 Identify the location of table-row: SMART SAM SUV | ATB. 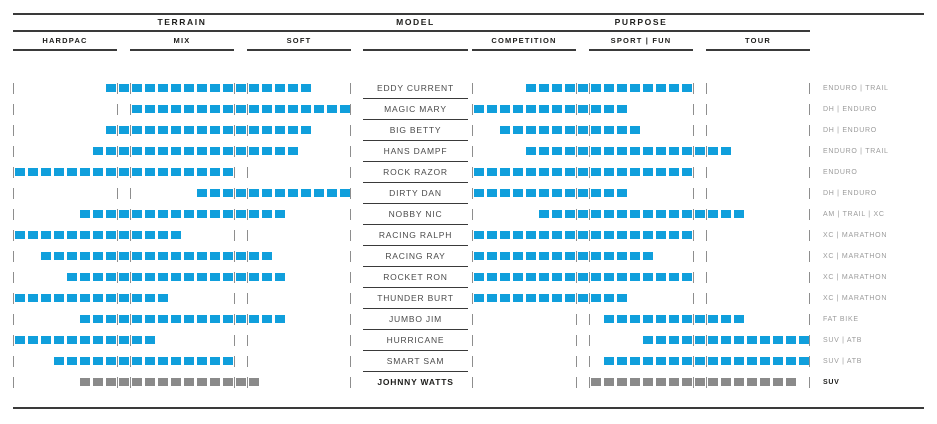
(468, 361).